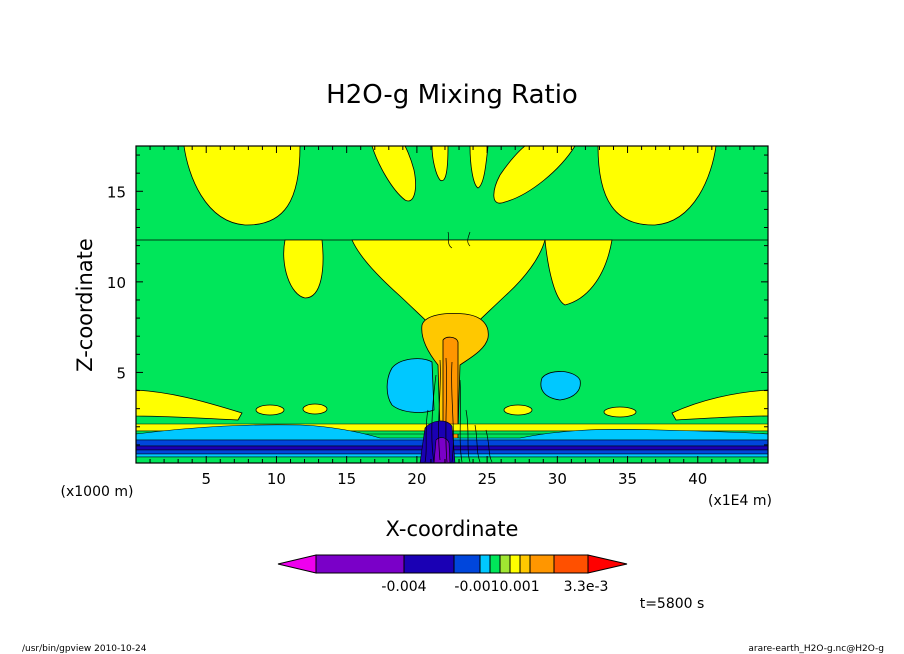  I want to click on contour-upper-right, so click(682, 186).